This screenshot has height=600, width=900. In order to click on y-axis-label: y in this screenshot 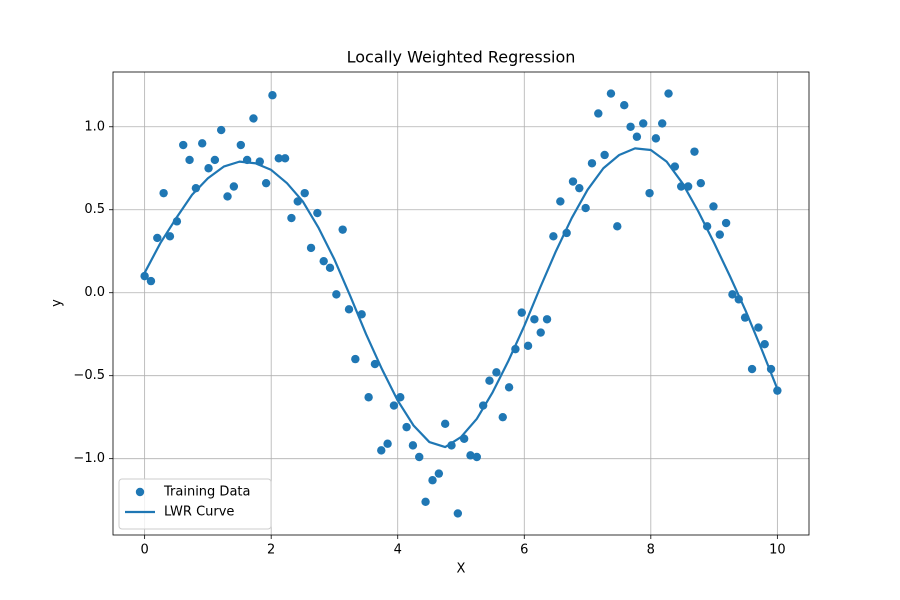, I will do `click(57, 303)`.